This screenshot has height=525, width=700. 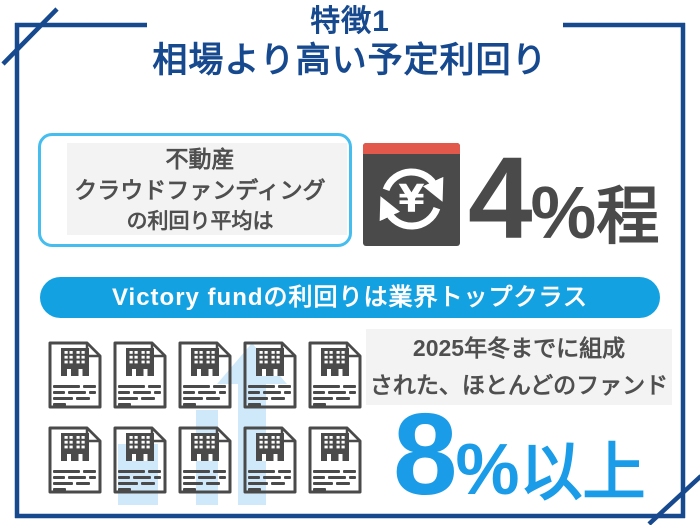 I want to click on fund-note: 2025年冬までに組成 された、ほとんどのファンド, so click(x=519, y=367).